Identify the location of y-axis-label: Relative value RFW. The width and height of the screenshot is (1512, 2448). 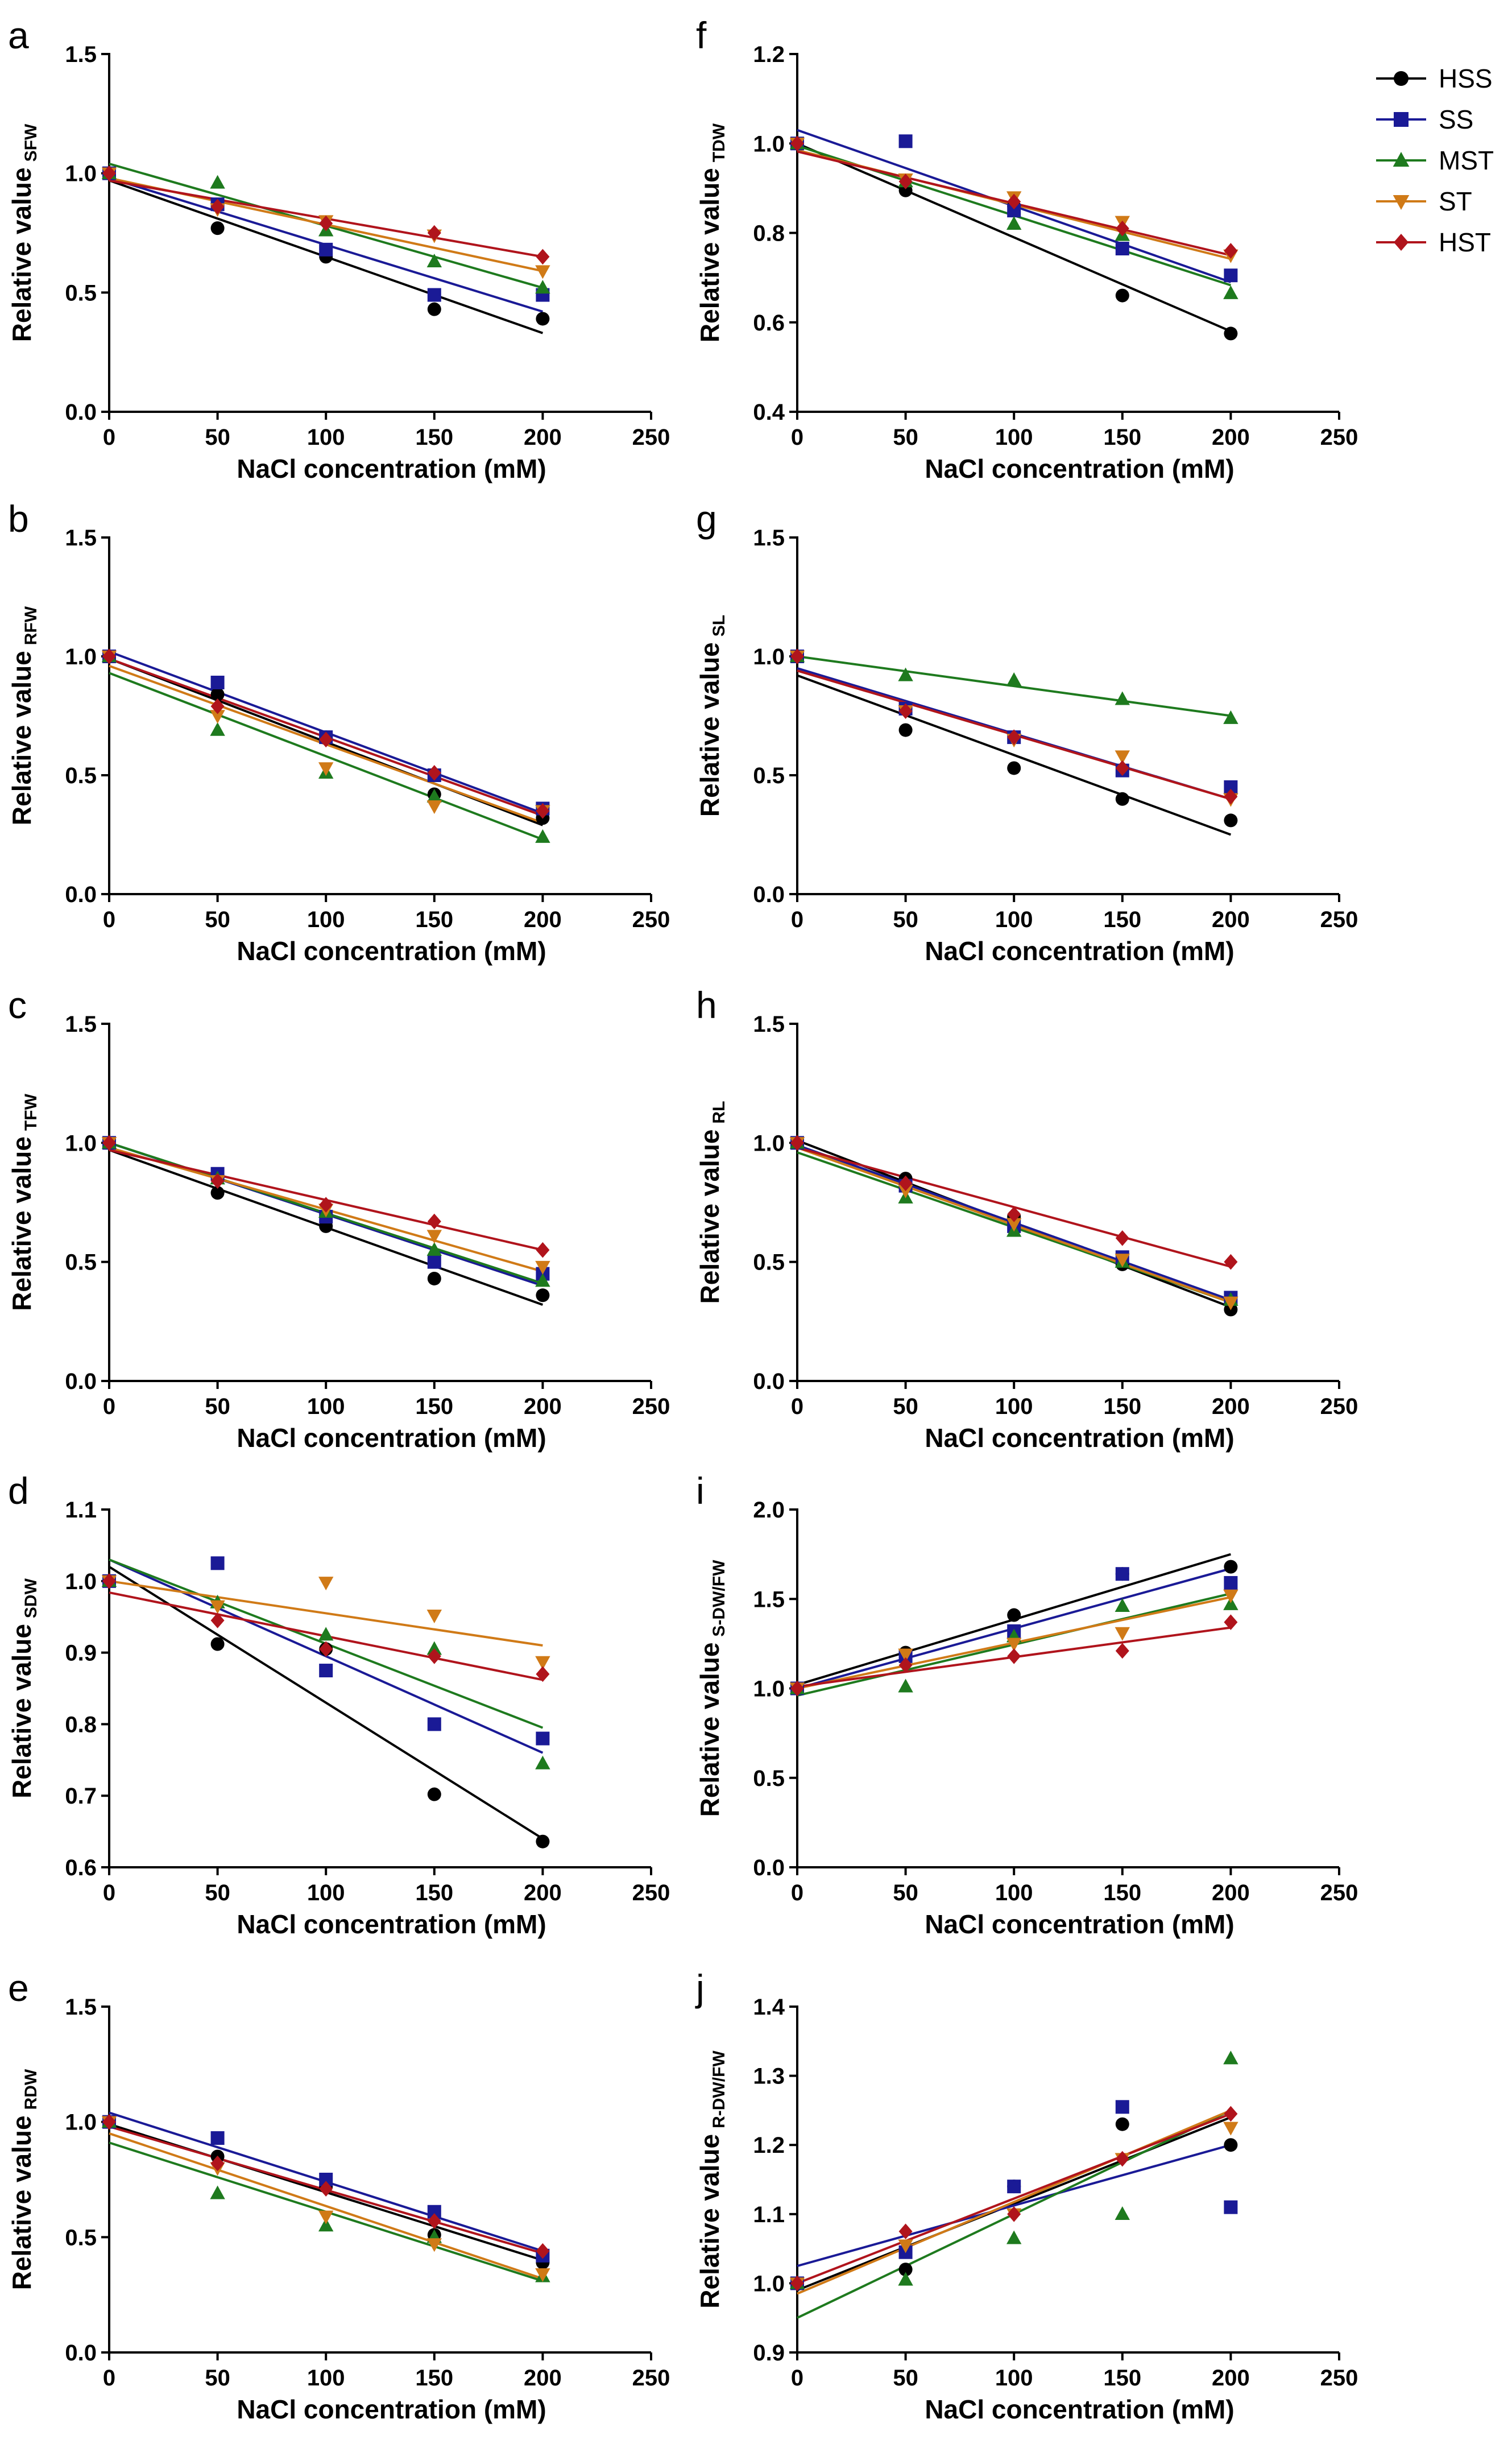
(23, 716).